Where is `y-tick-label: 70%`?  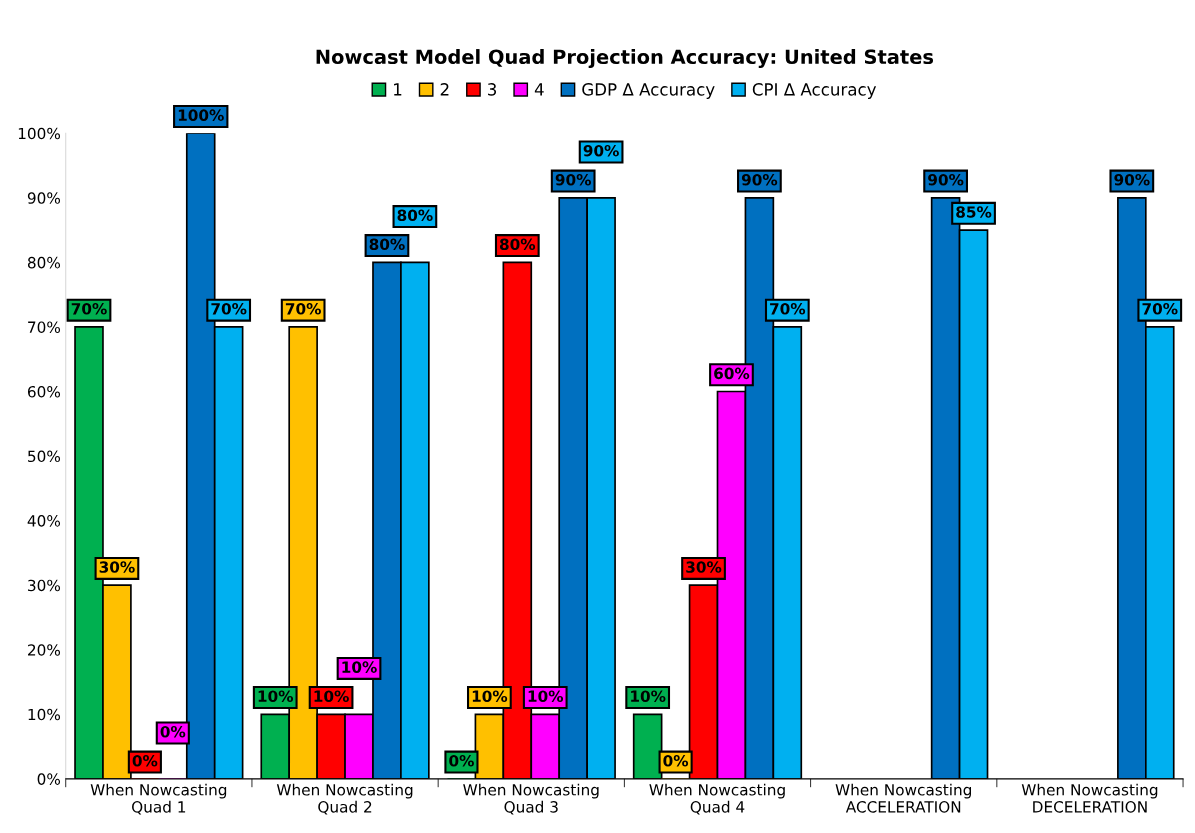
y-tick-label: 70% is located at coordinates (44, 327).